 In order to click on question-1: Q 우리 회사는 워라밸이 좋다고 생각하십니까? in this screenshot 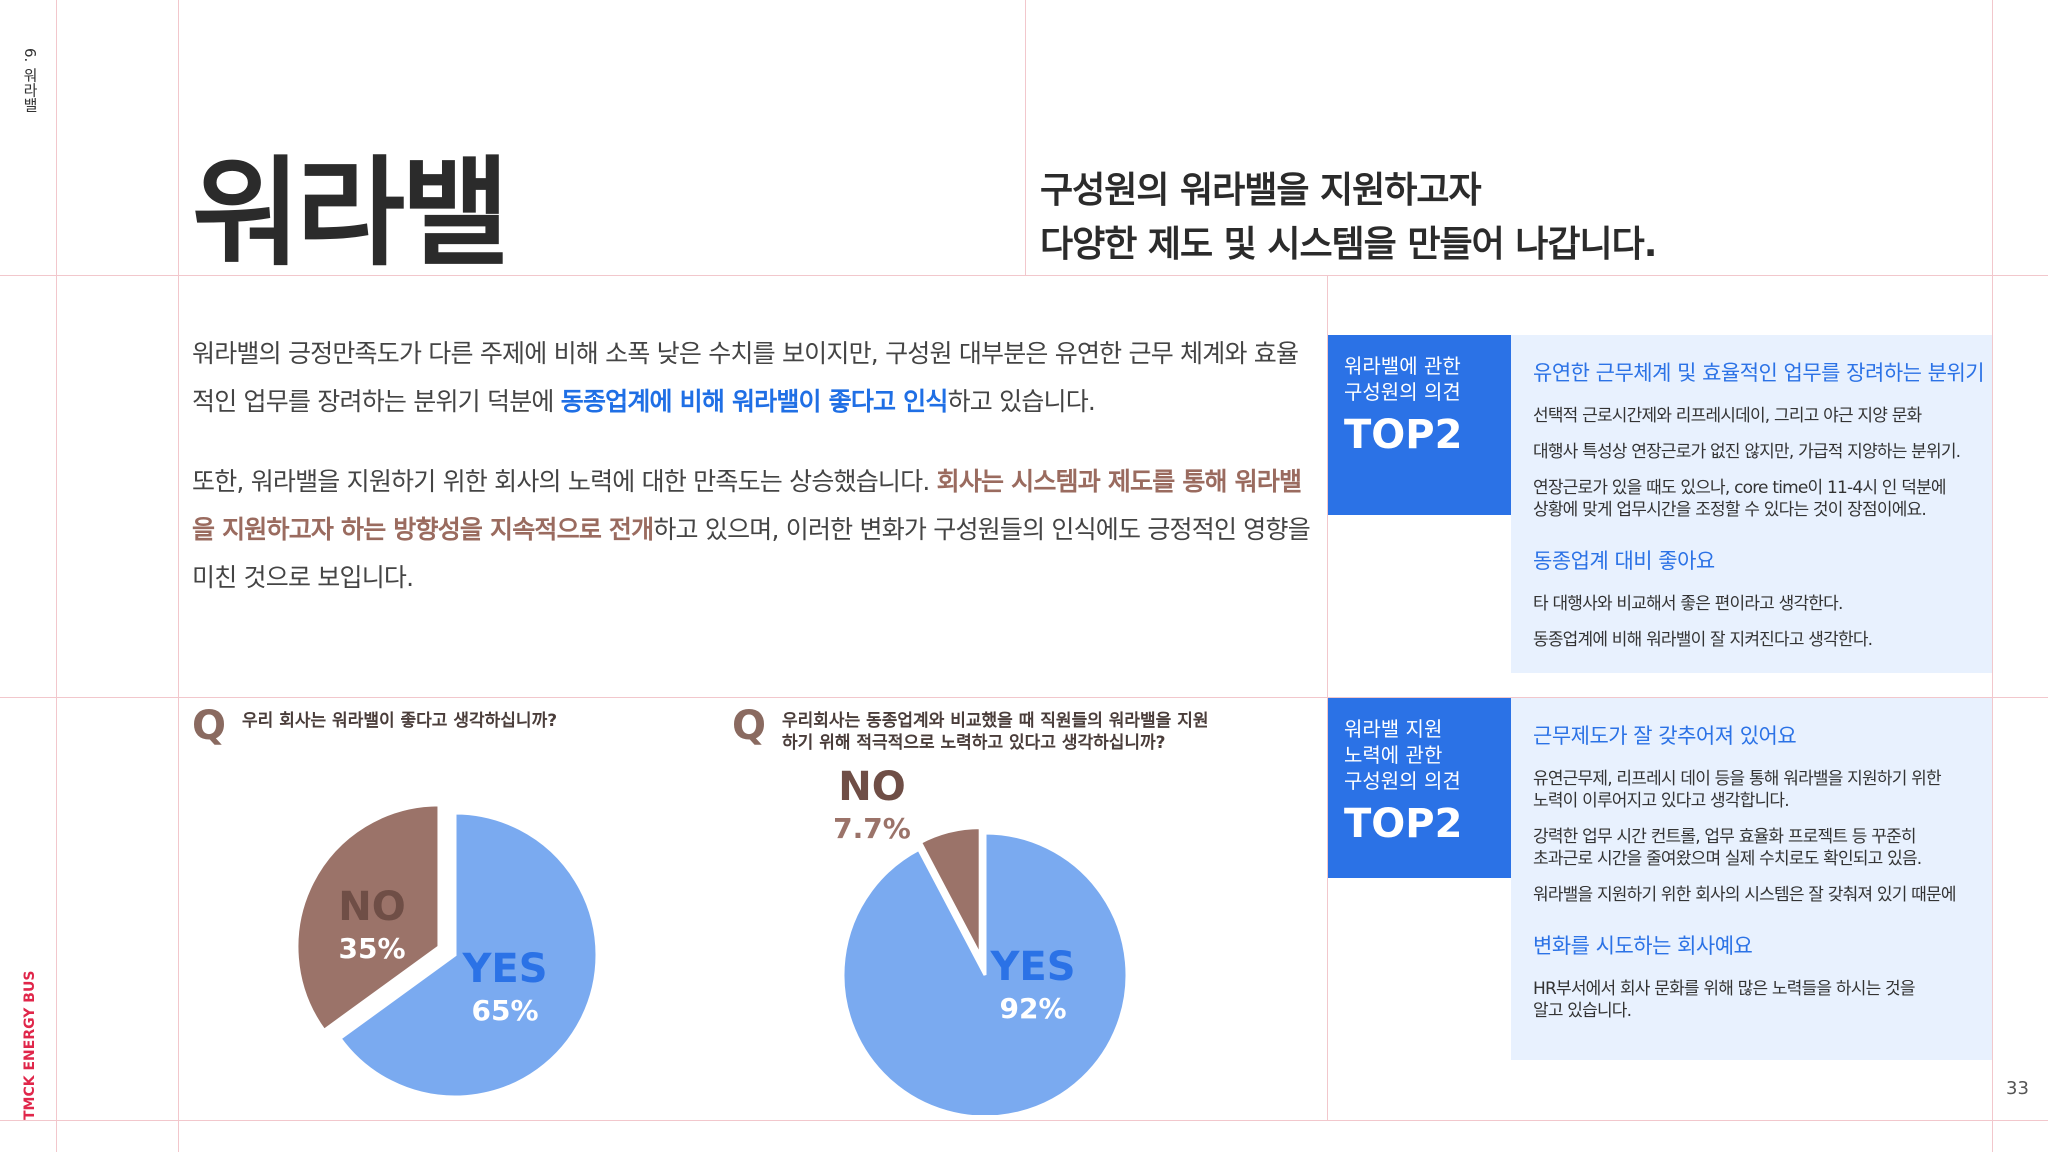, I will do `click(374, 726)`.